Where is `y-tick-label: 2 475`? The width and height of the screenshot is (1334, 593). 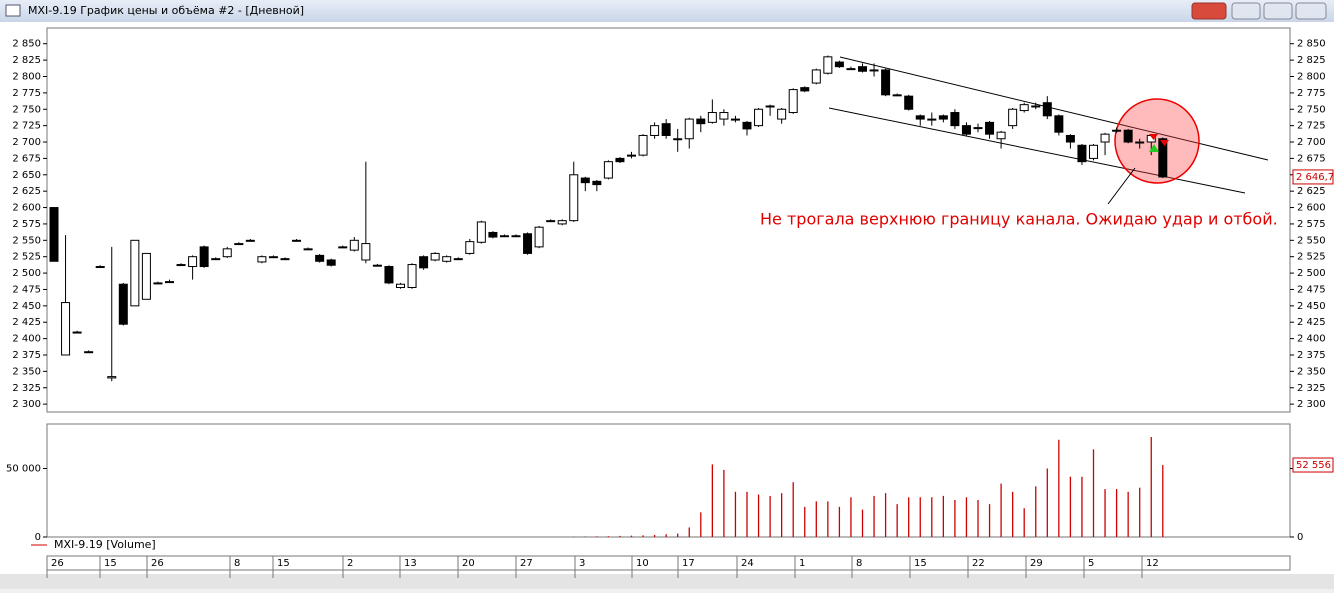
y-tick-label: 2 475 is located at coordinates (26, 289).